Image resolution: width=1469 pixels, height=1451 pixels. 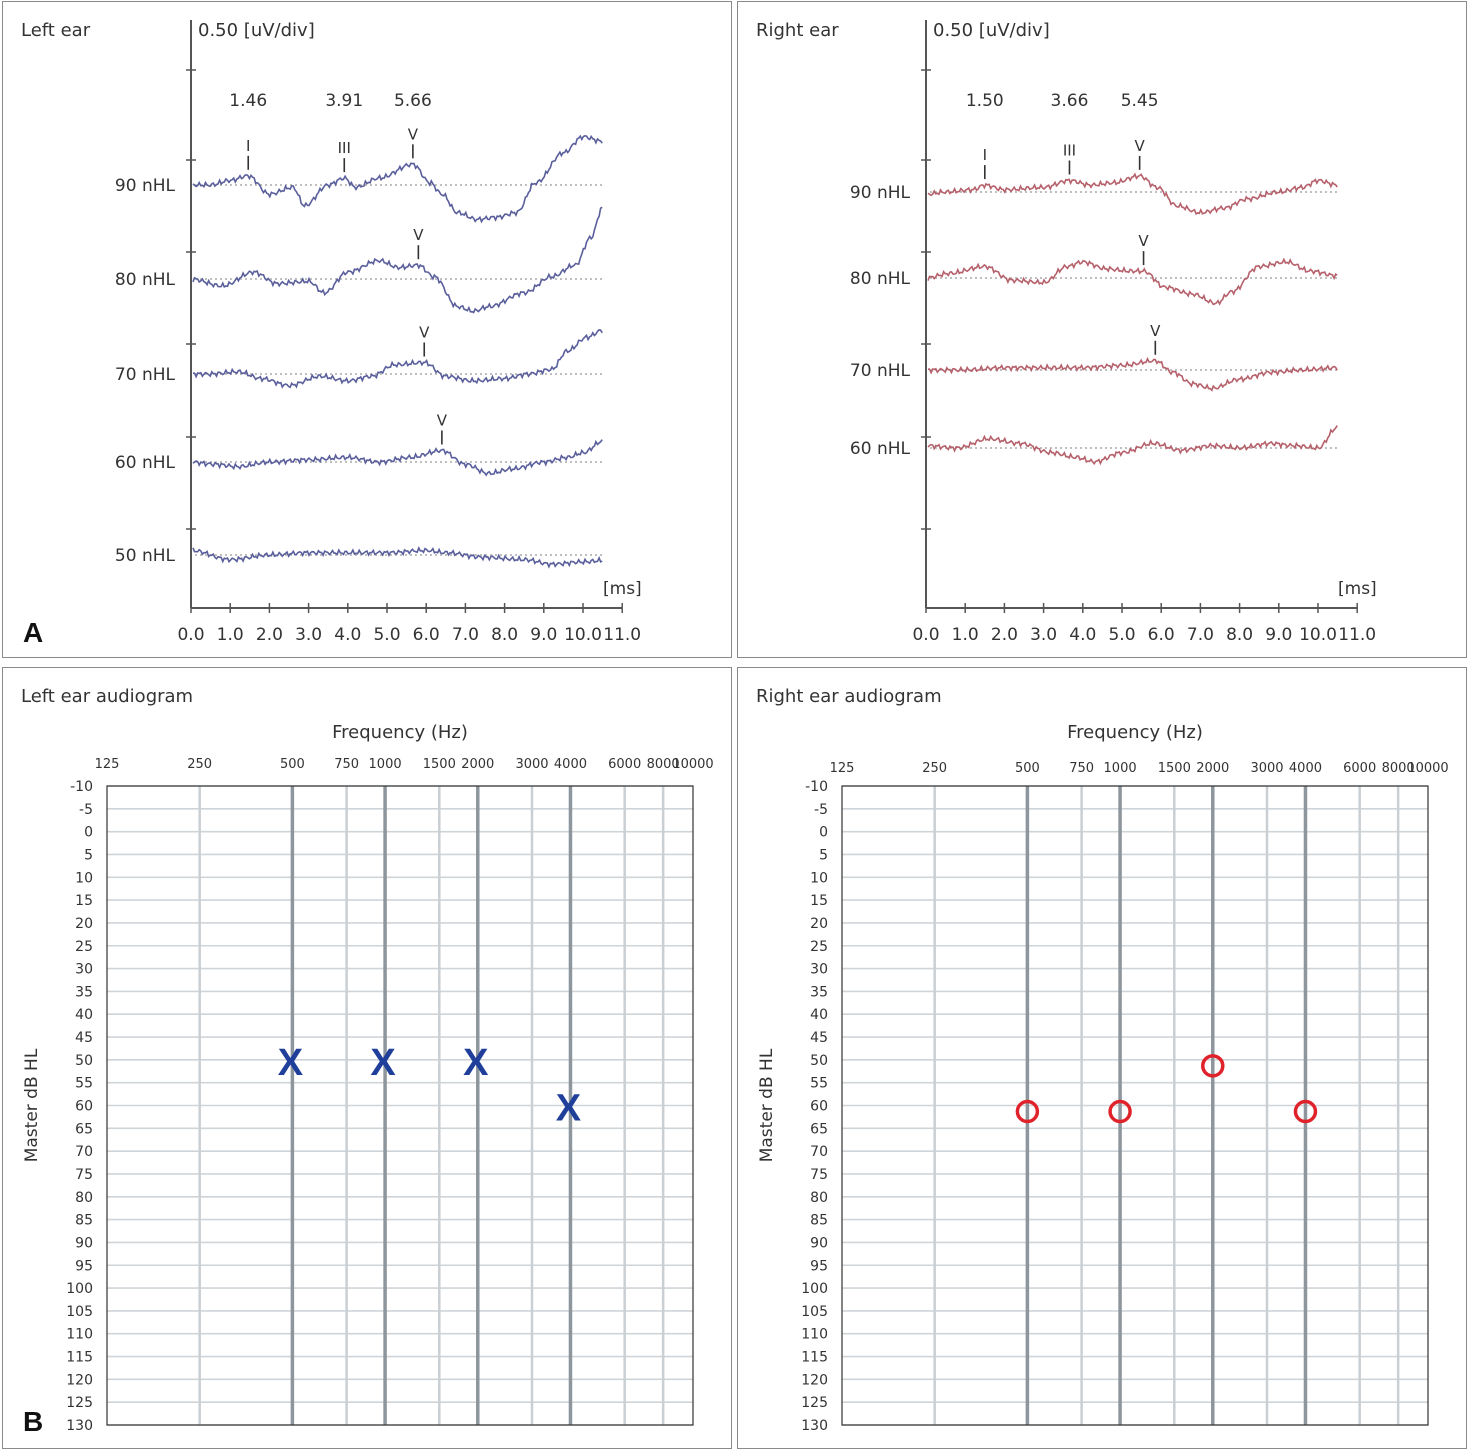 What do you see at coordinates (622, 589) in the screenshot?
I see `abr-left-x-unit-label: [ms]` at bounding box center [622, 589].